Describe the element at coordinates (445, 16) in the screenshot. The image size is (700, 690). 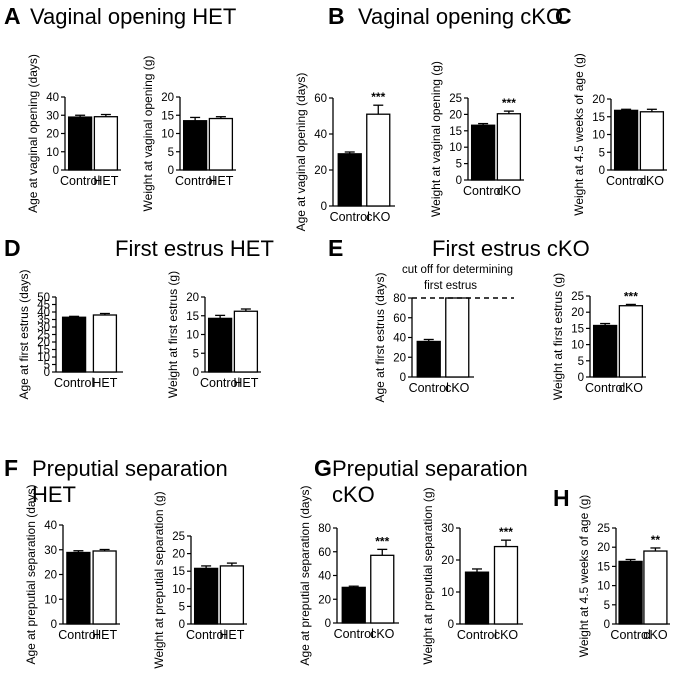
I see `panel-b: B Vaginal opening cKO` at that location.